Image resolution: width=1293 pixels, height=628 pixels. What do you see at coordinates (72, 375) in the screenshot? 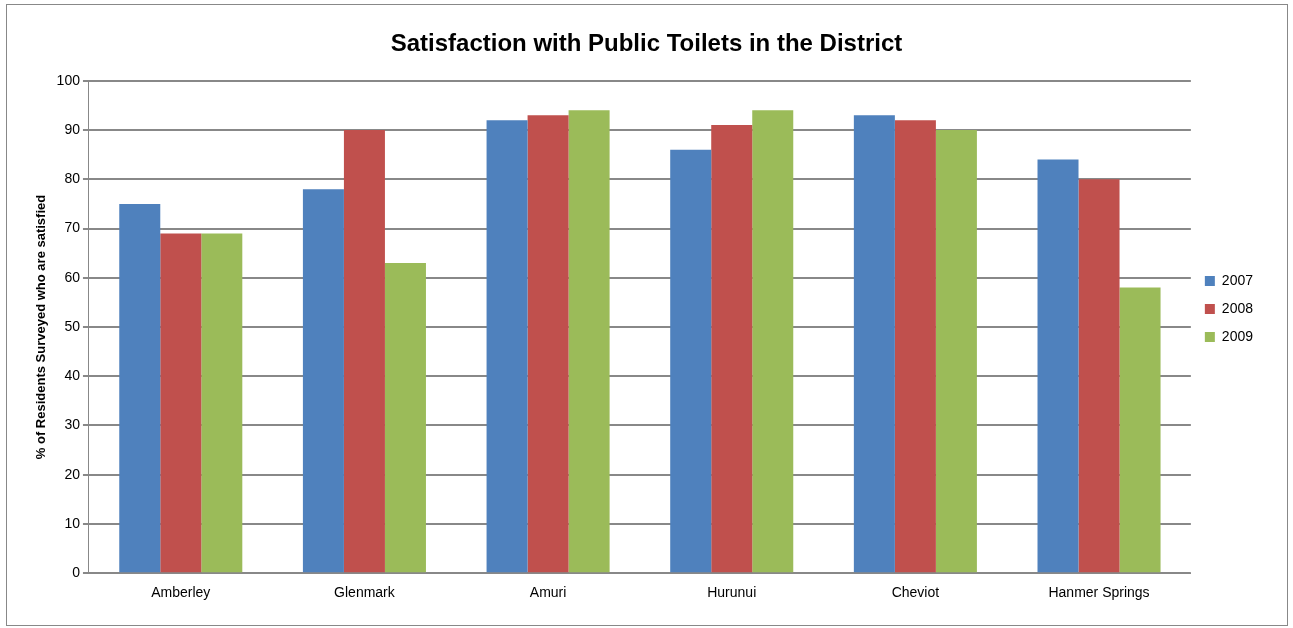
I see `y-tick-label: 40` at bounding box center [72, 375].